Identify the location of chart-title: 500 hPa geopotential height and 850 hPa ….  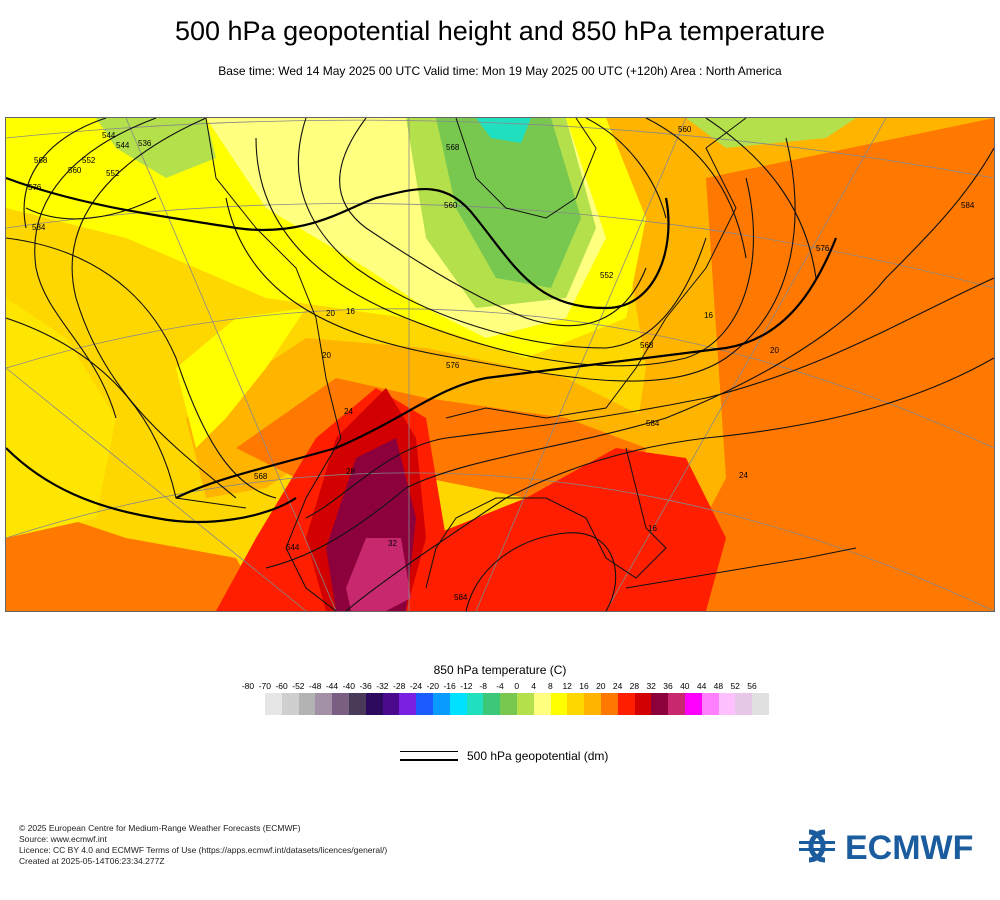
(499, 31).